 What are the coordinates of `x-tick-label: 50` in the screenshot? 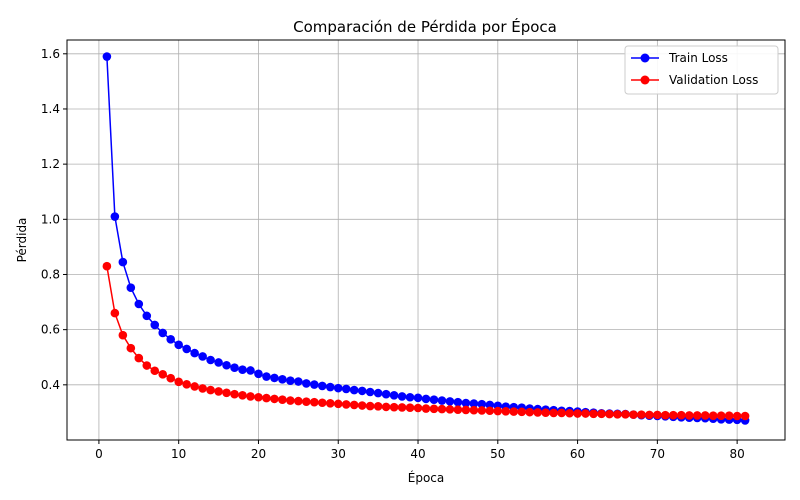 It's located at (497, 454).